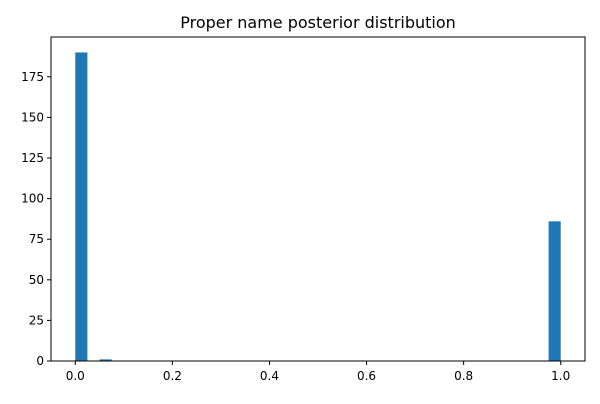  I want to click on x-tick-label: 0.8, so click(463, 376).